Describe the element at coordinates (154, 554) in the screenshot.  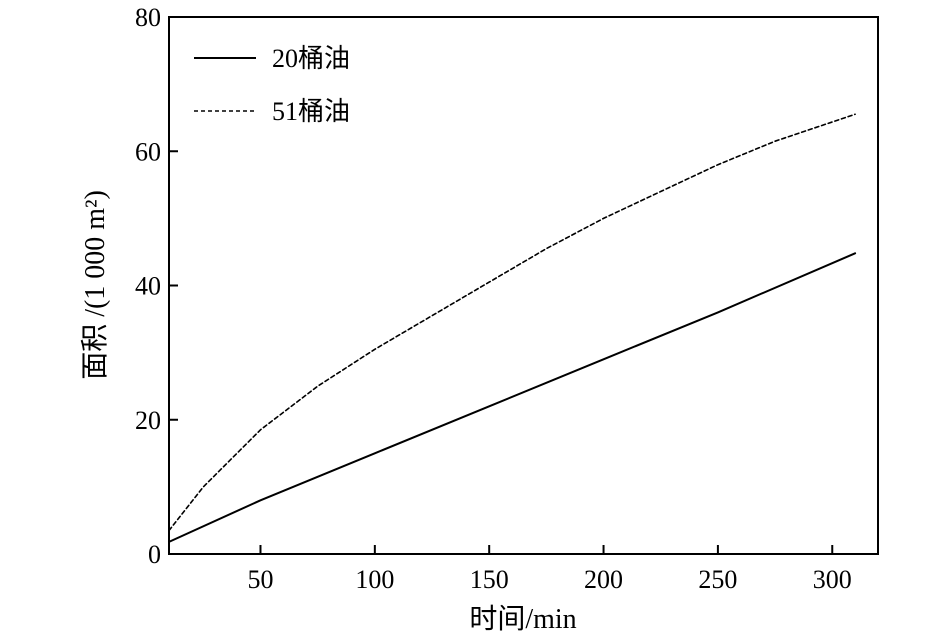
I see `y-tick-label: 0` at that location.